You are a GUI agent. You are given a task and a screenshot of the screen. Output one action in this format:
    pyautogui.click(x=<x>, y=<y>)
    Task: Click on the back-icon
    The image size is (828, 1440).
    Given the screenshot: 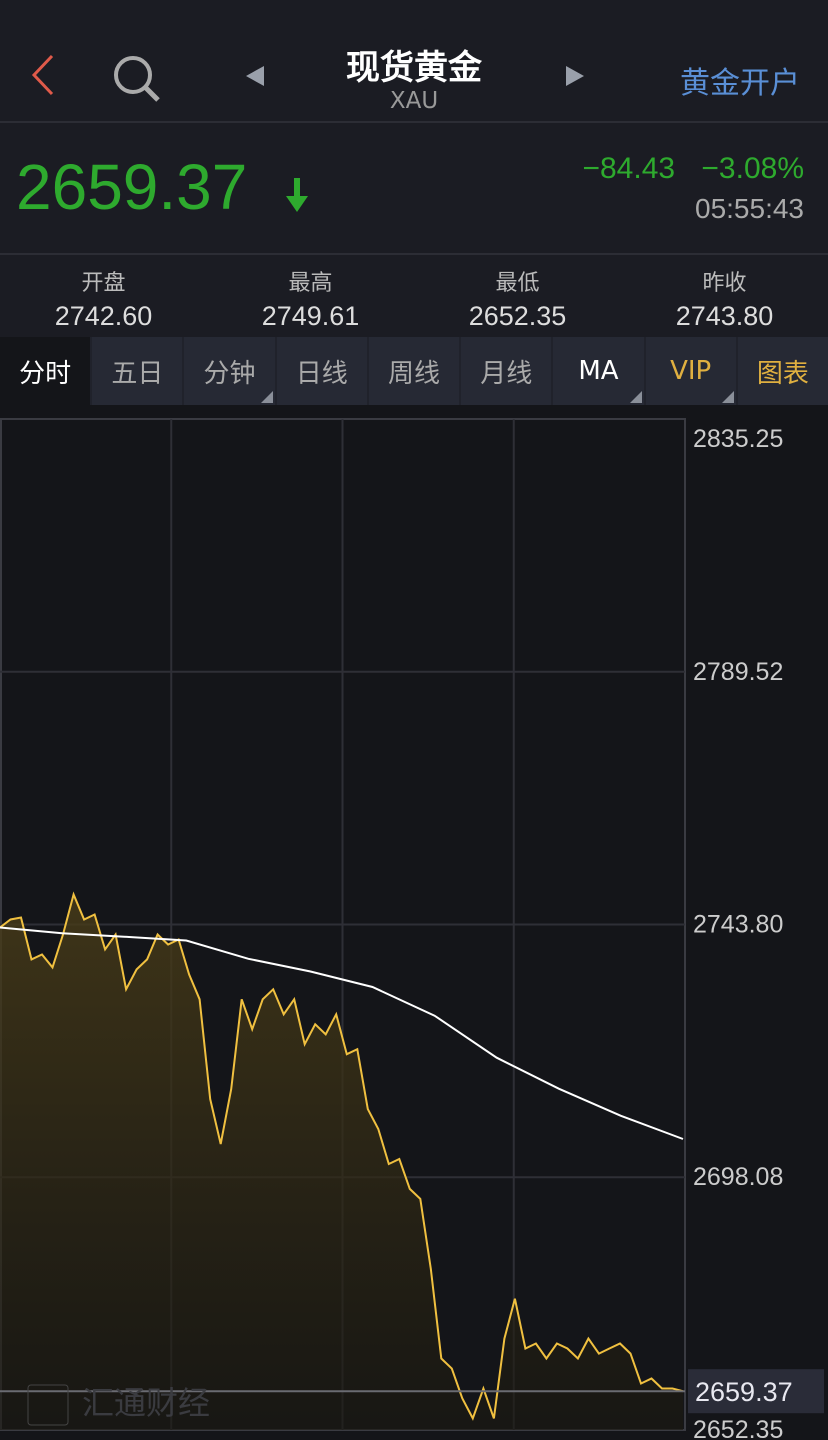 What is the action you would take?
    pyautogui.click(x=43, y=75)
    